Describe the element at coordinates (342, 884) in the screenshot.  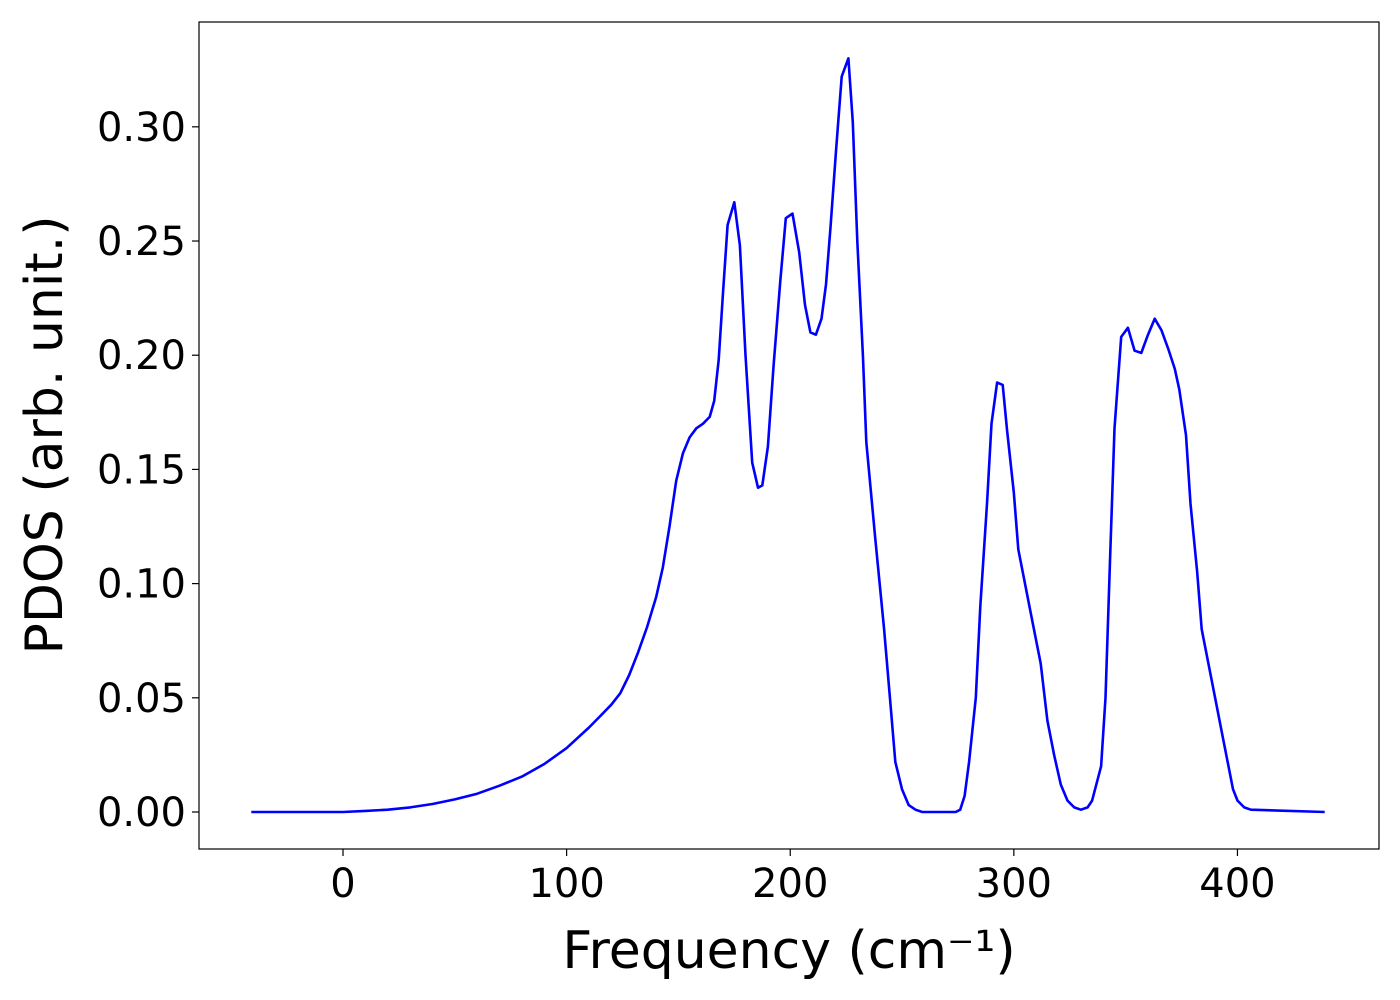
I see `x-tick-label: 0` at that location.